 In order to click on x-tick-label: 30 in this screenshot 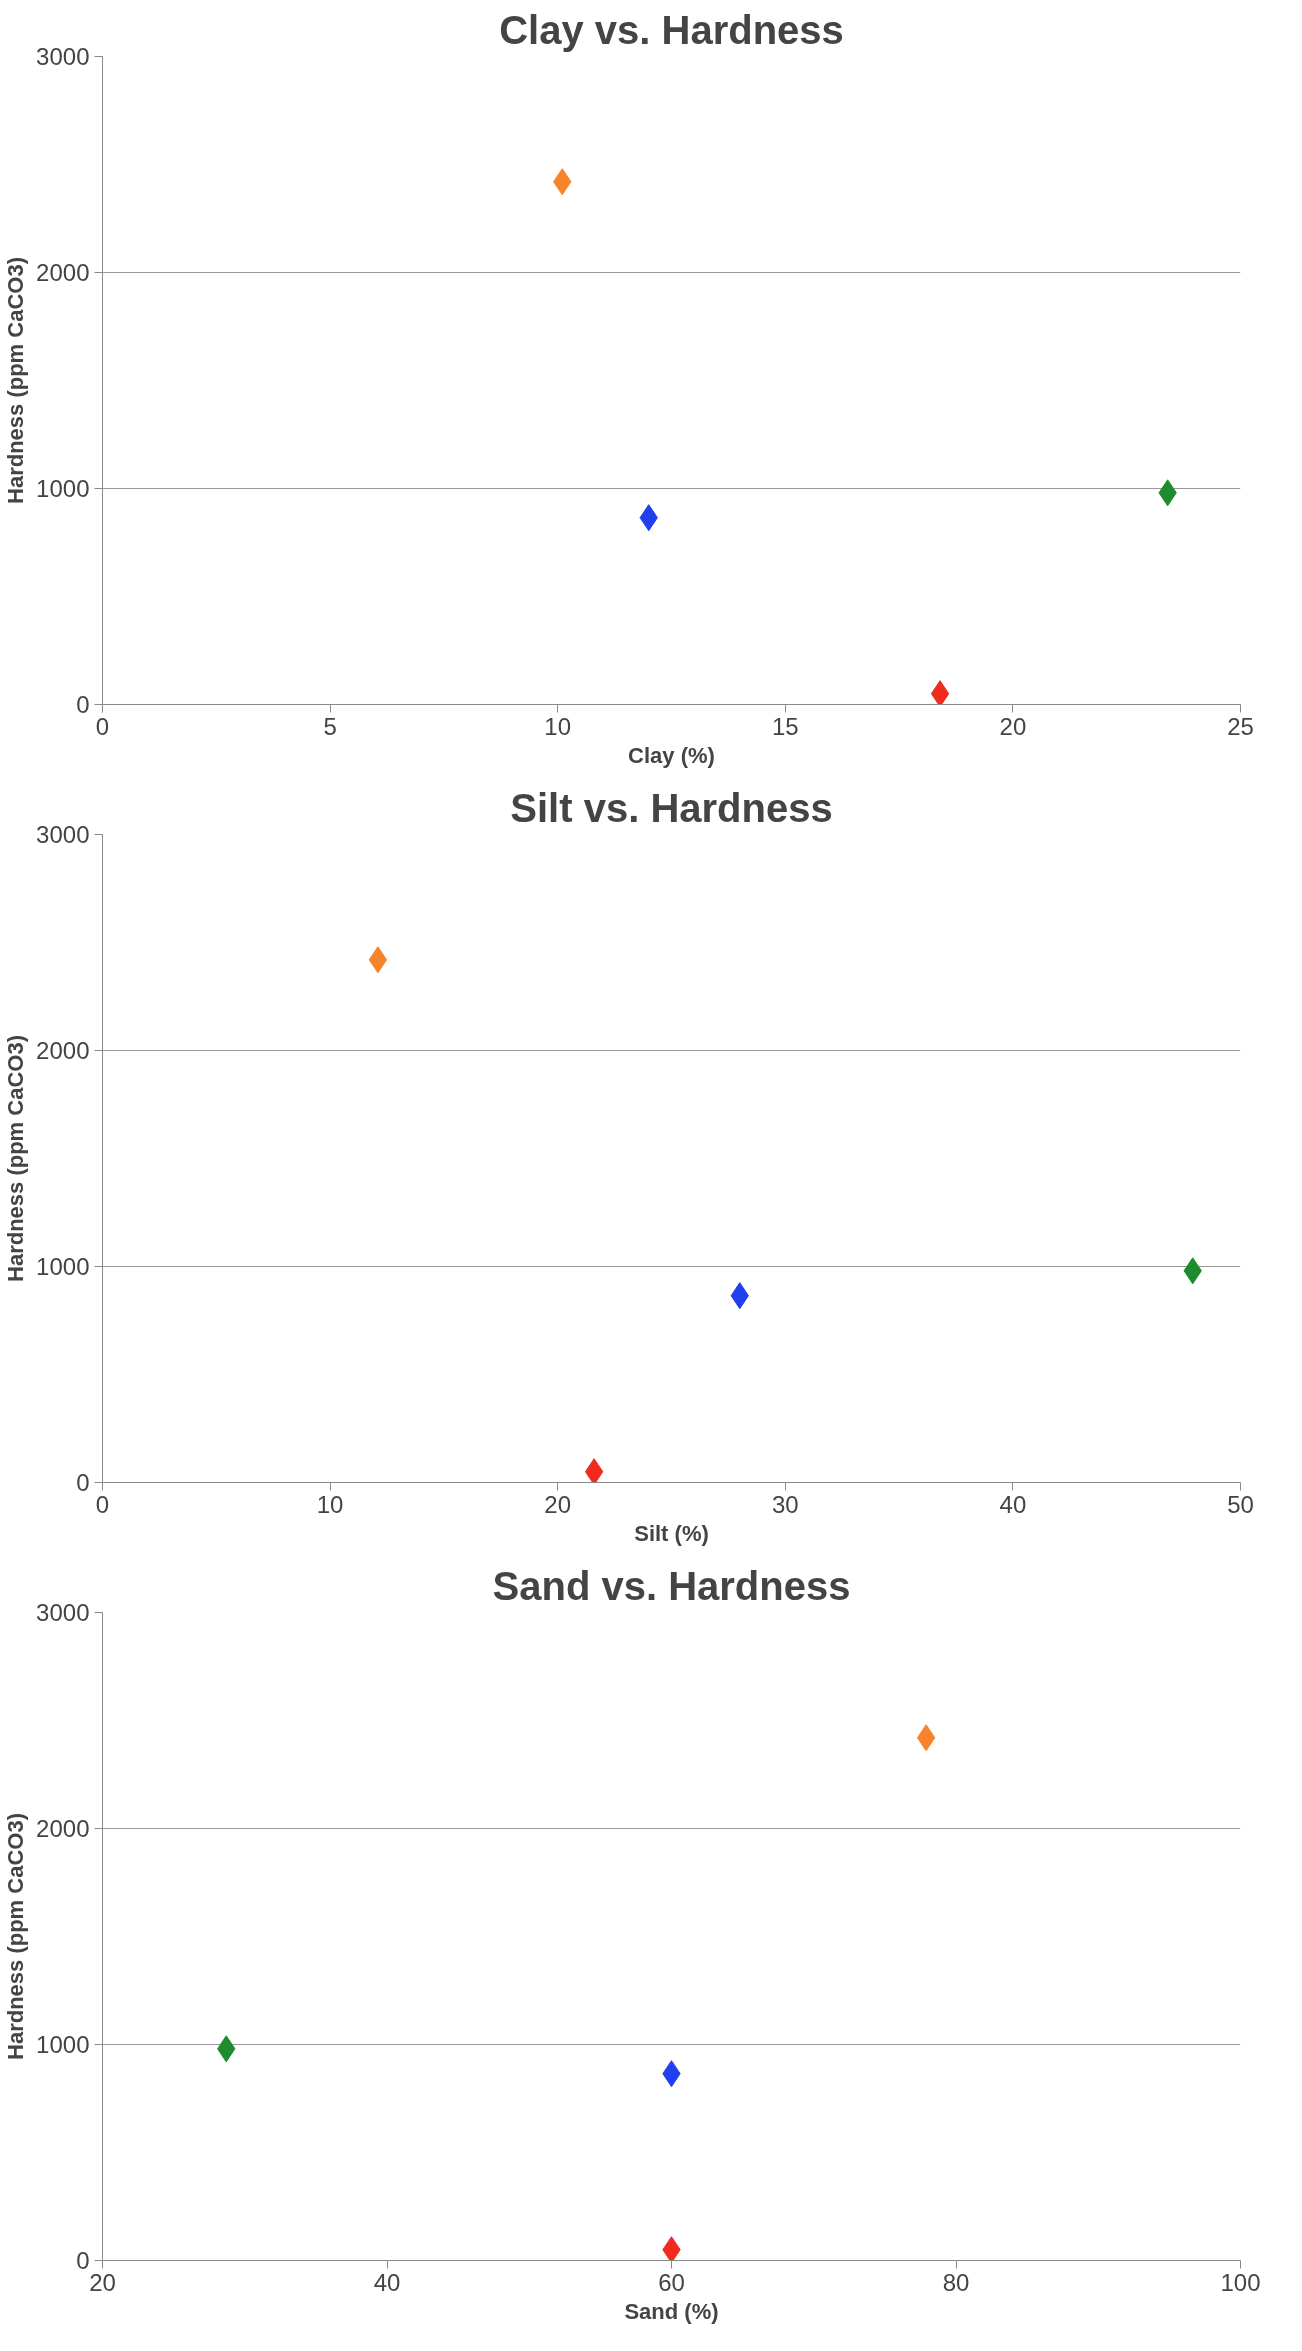, I will do `click(785, 1504)`.